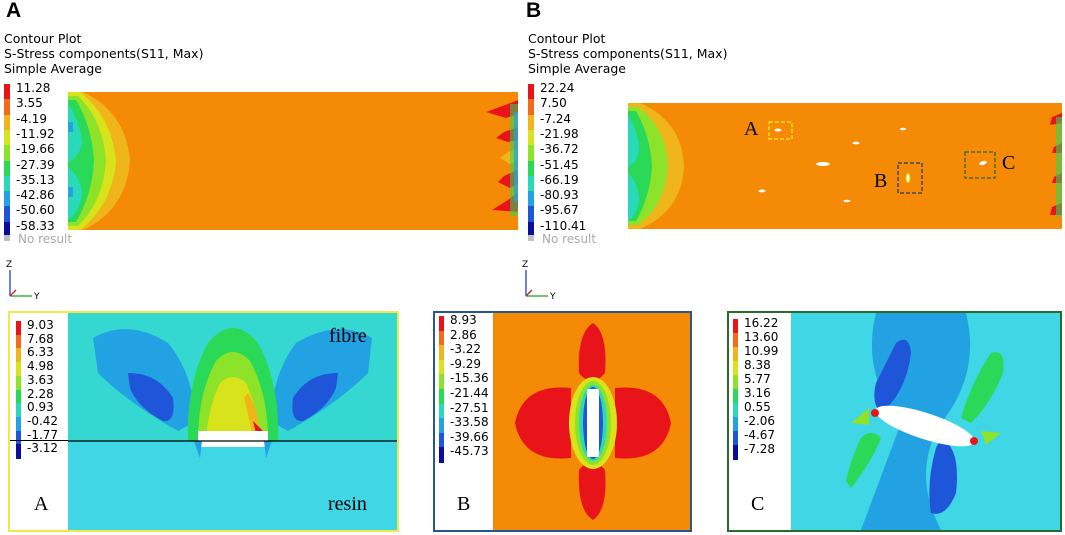  Describe the element at coordinates (761, 323) in the screenshot. I see `legend-value: 16.22` at that location.